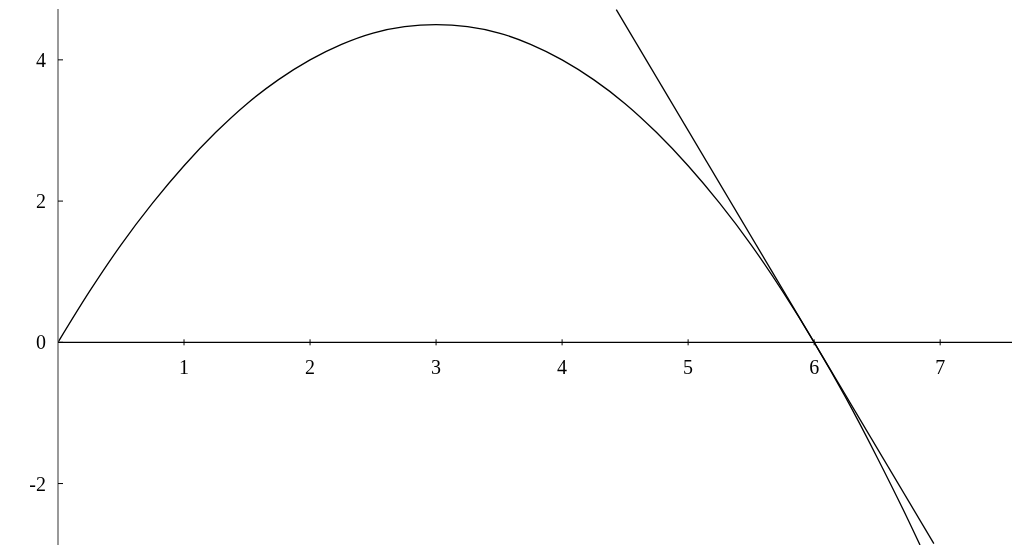 The width and height of the screenshot is (1018, 546). What do you see at coordinates (562, 366) in the screenshot?
I see `x-tick-label: 4` at bounding box center [562, 366].